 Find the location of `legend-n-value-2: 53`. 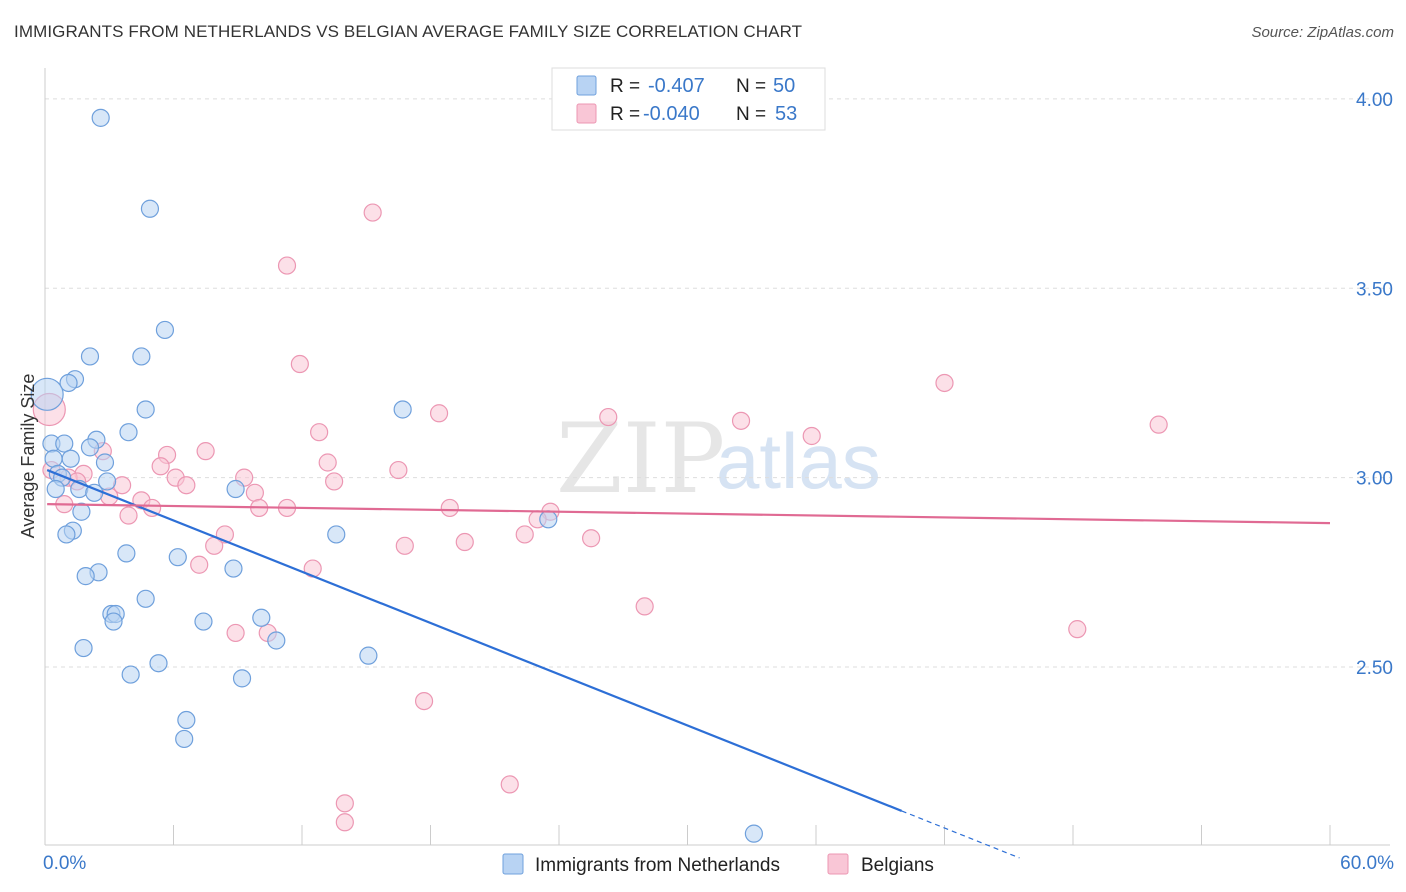

legend-n-value-2: 53 is located at coordinates (786, 114).